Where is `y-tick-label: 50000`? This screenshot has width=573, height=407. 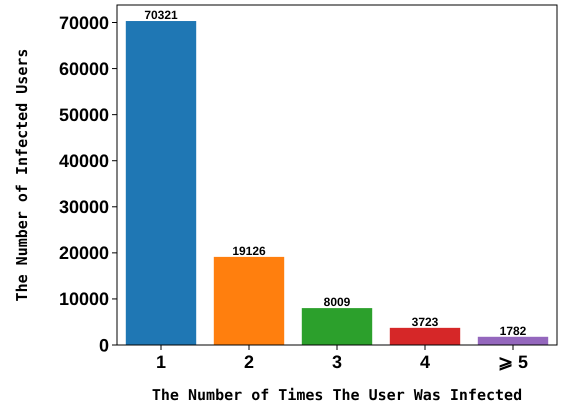 y-tick-label: 50000 is located at coordinates (83, 114).